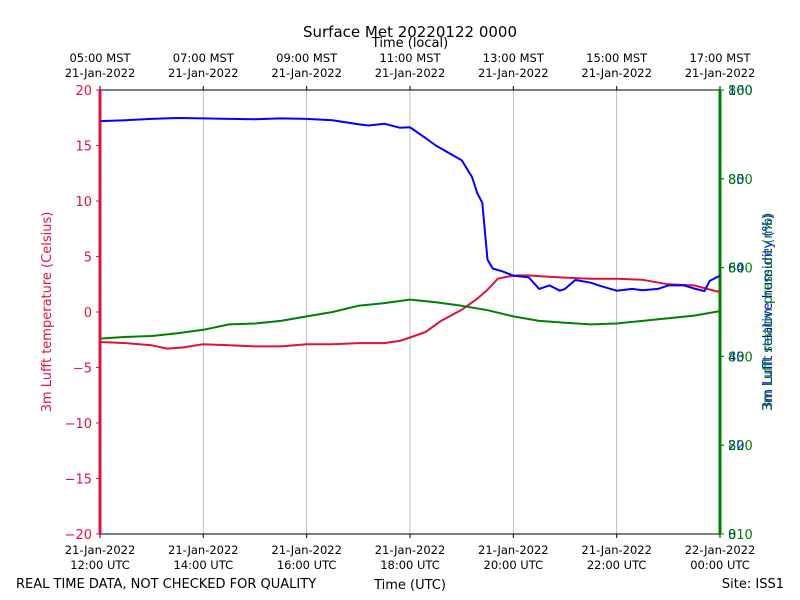  I want to click on temperature-tick-label: 15, so click(83, 147).